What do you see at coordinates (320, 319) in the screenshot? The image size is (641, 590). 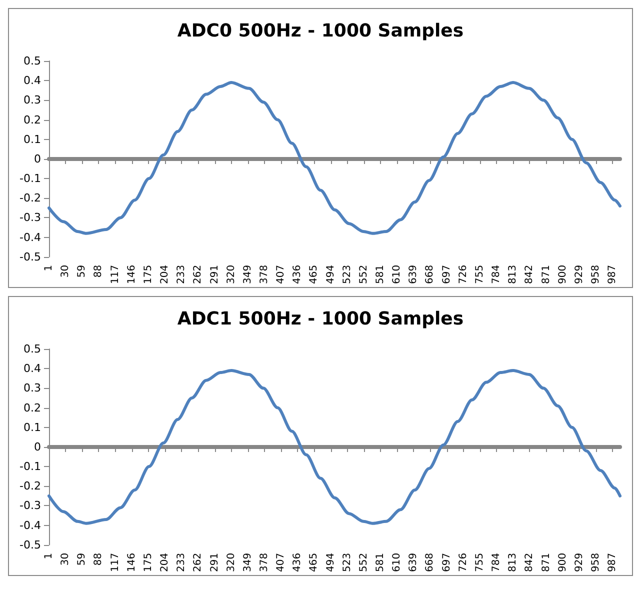 I see `chart-title: ADC1 500Hz - 1000 Samples` at bounding box center [320, 319].